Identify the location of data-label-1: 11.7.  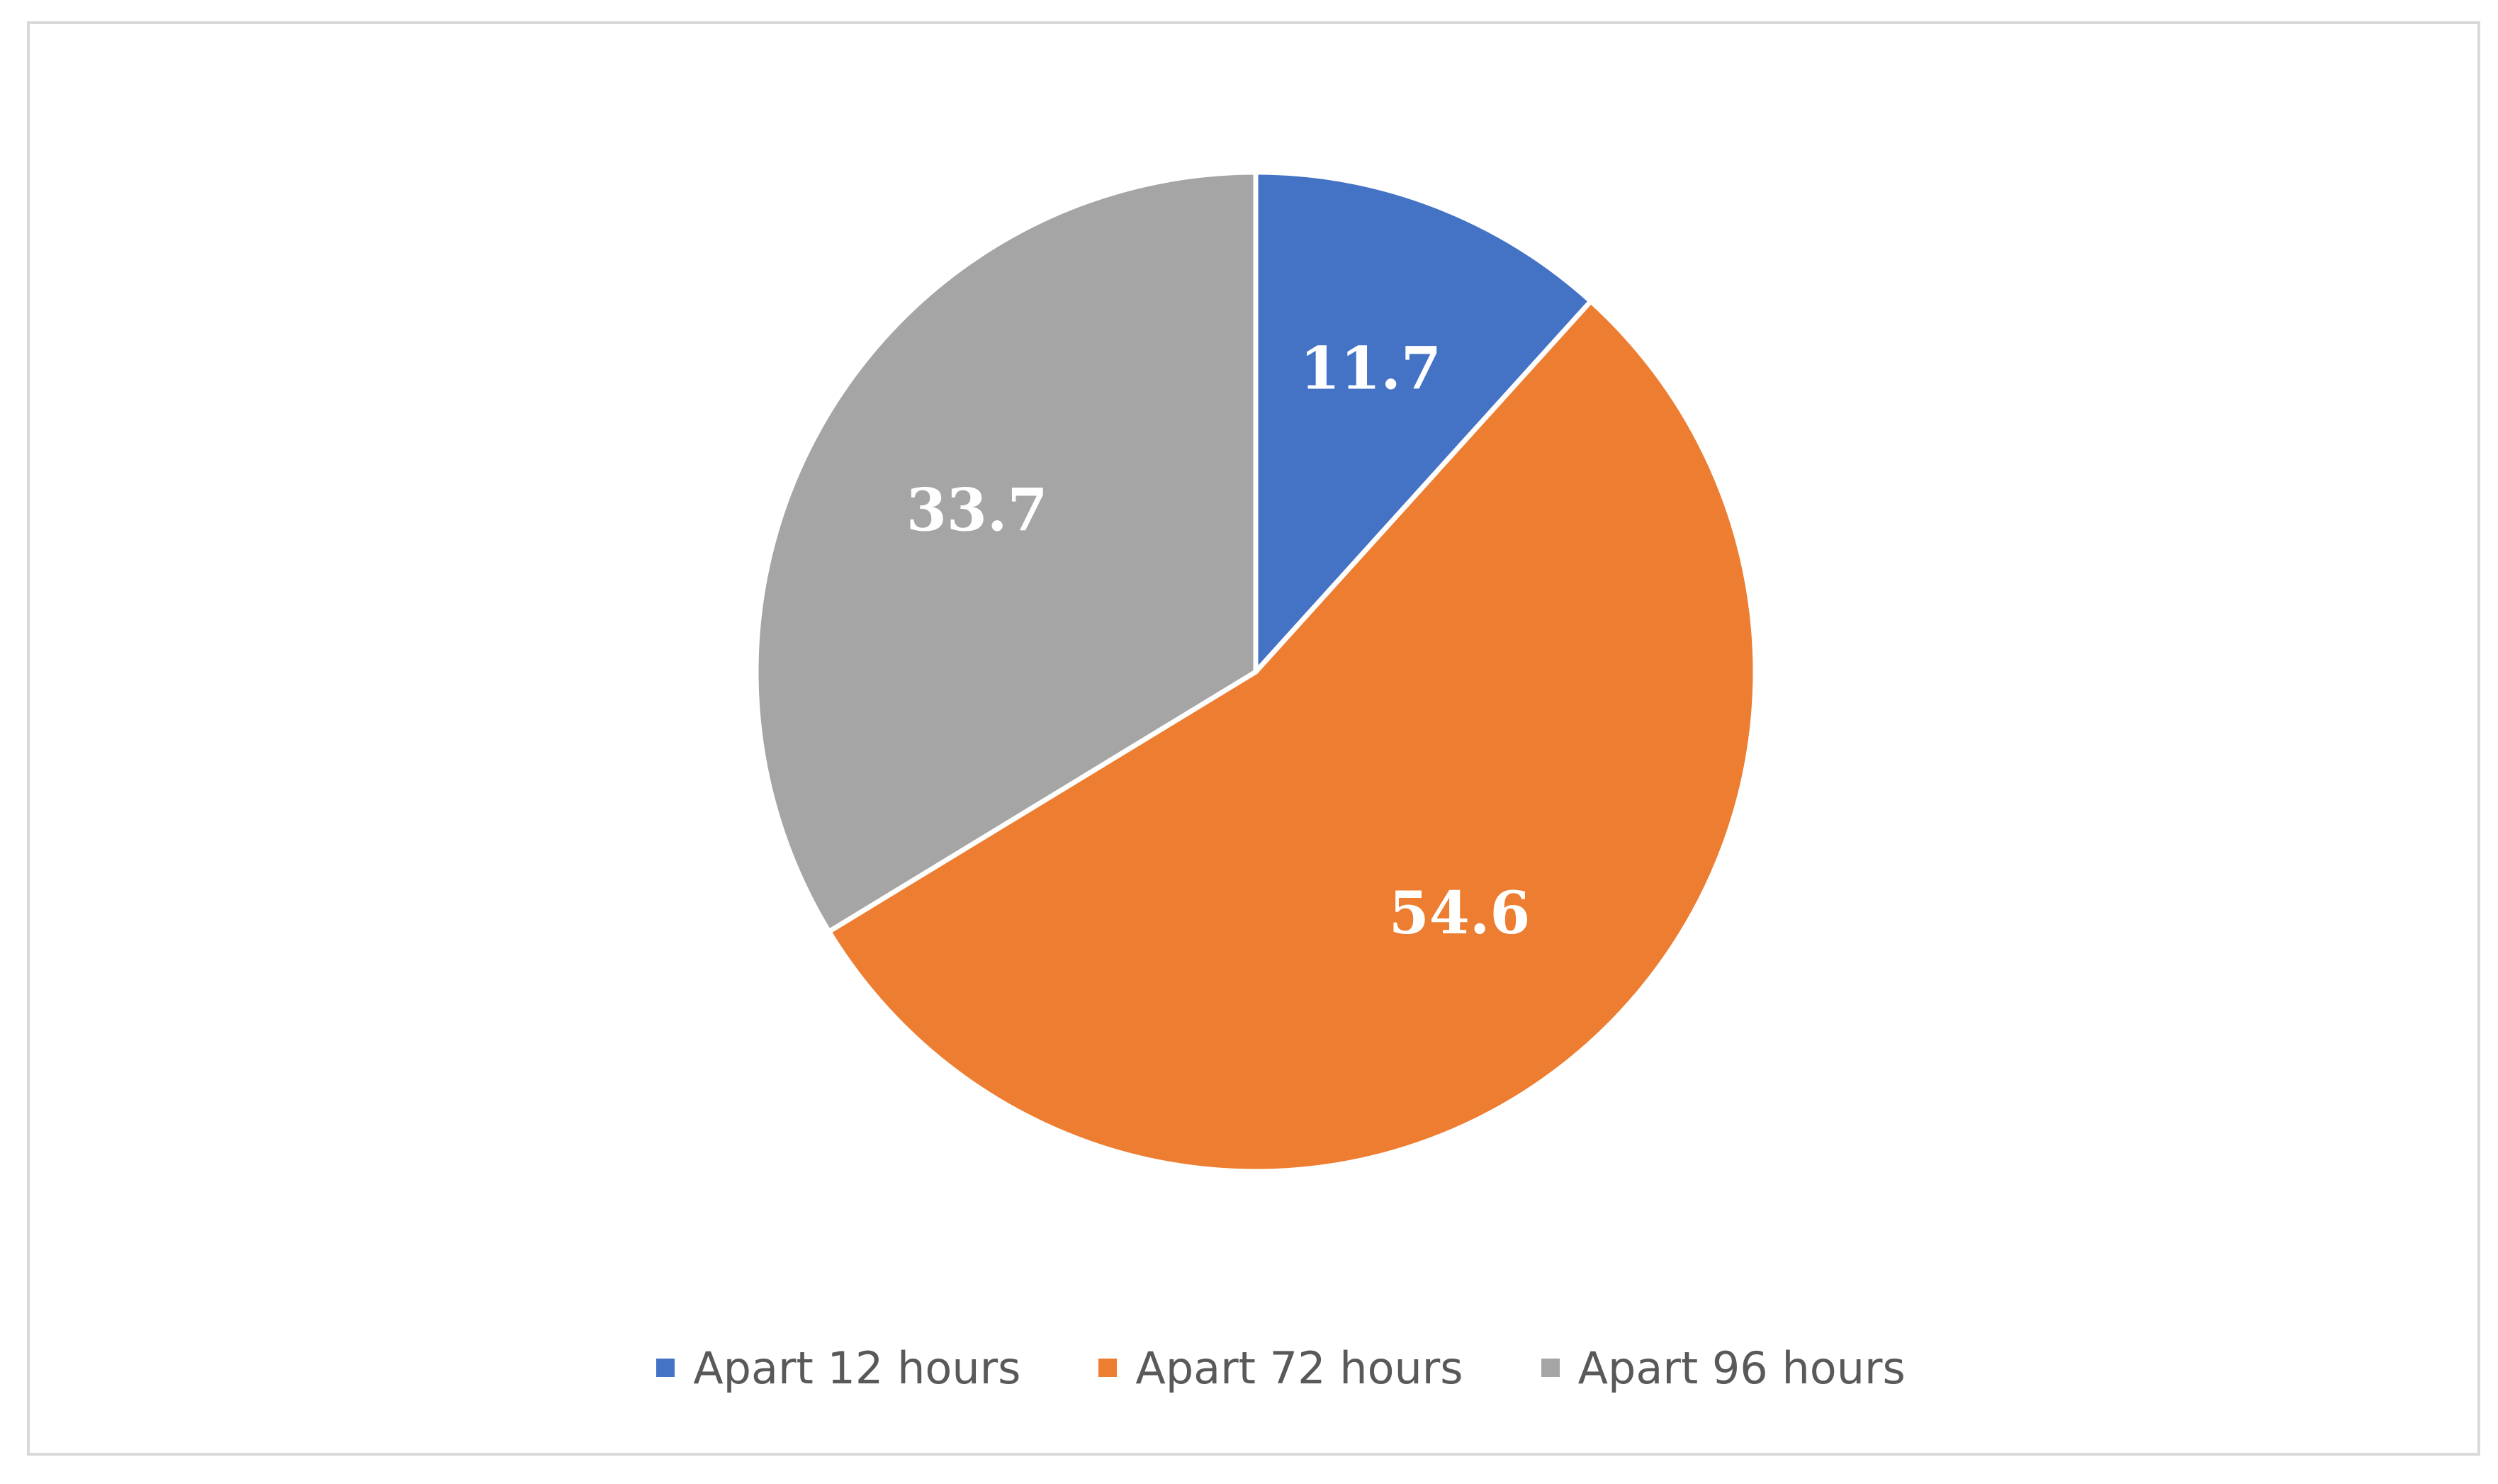
(1370, 369).